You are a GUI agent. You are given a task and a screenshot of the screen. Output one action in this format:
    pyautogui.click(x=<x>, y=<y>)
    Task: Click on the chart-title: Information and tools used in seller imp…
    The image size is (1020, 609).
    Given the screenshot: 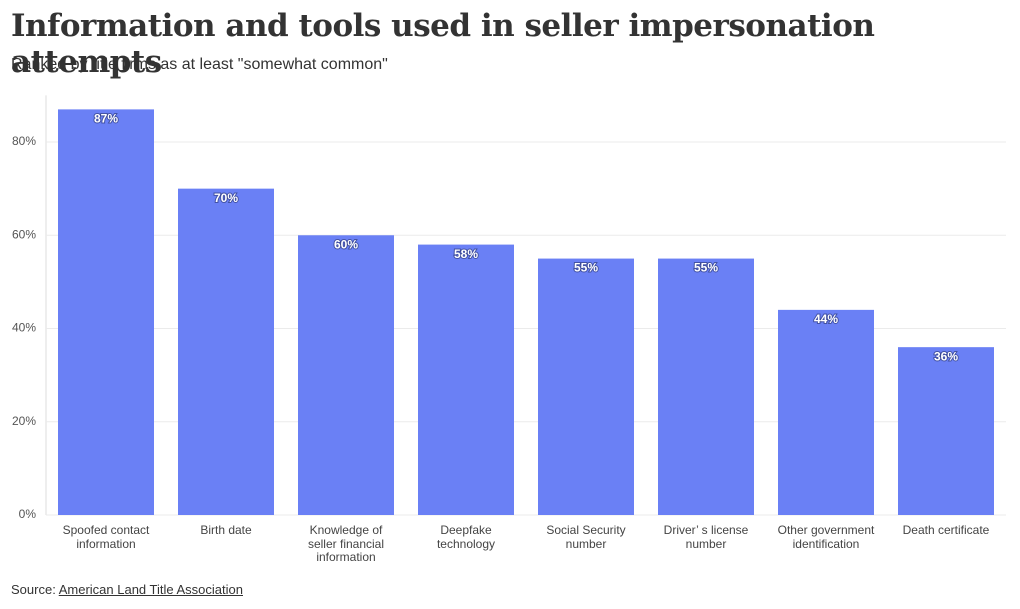 What is the action you would take?
    pyautogui.click(x=443, y=44)
    